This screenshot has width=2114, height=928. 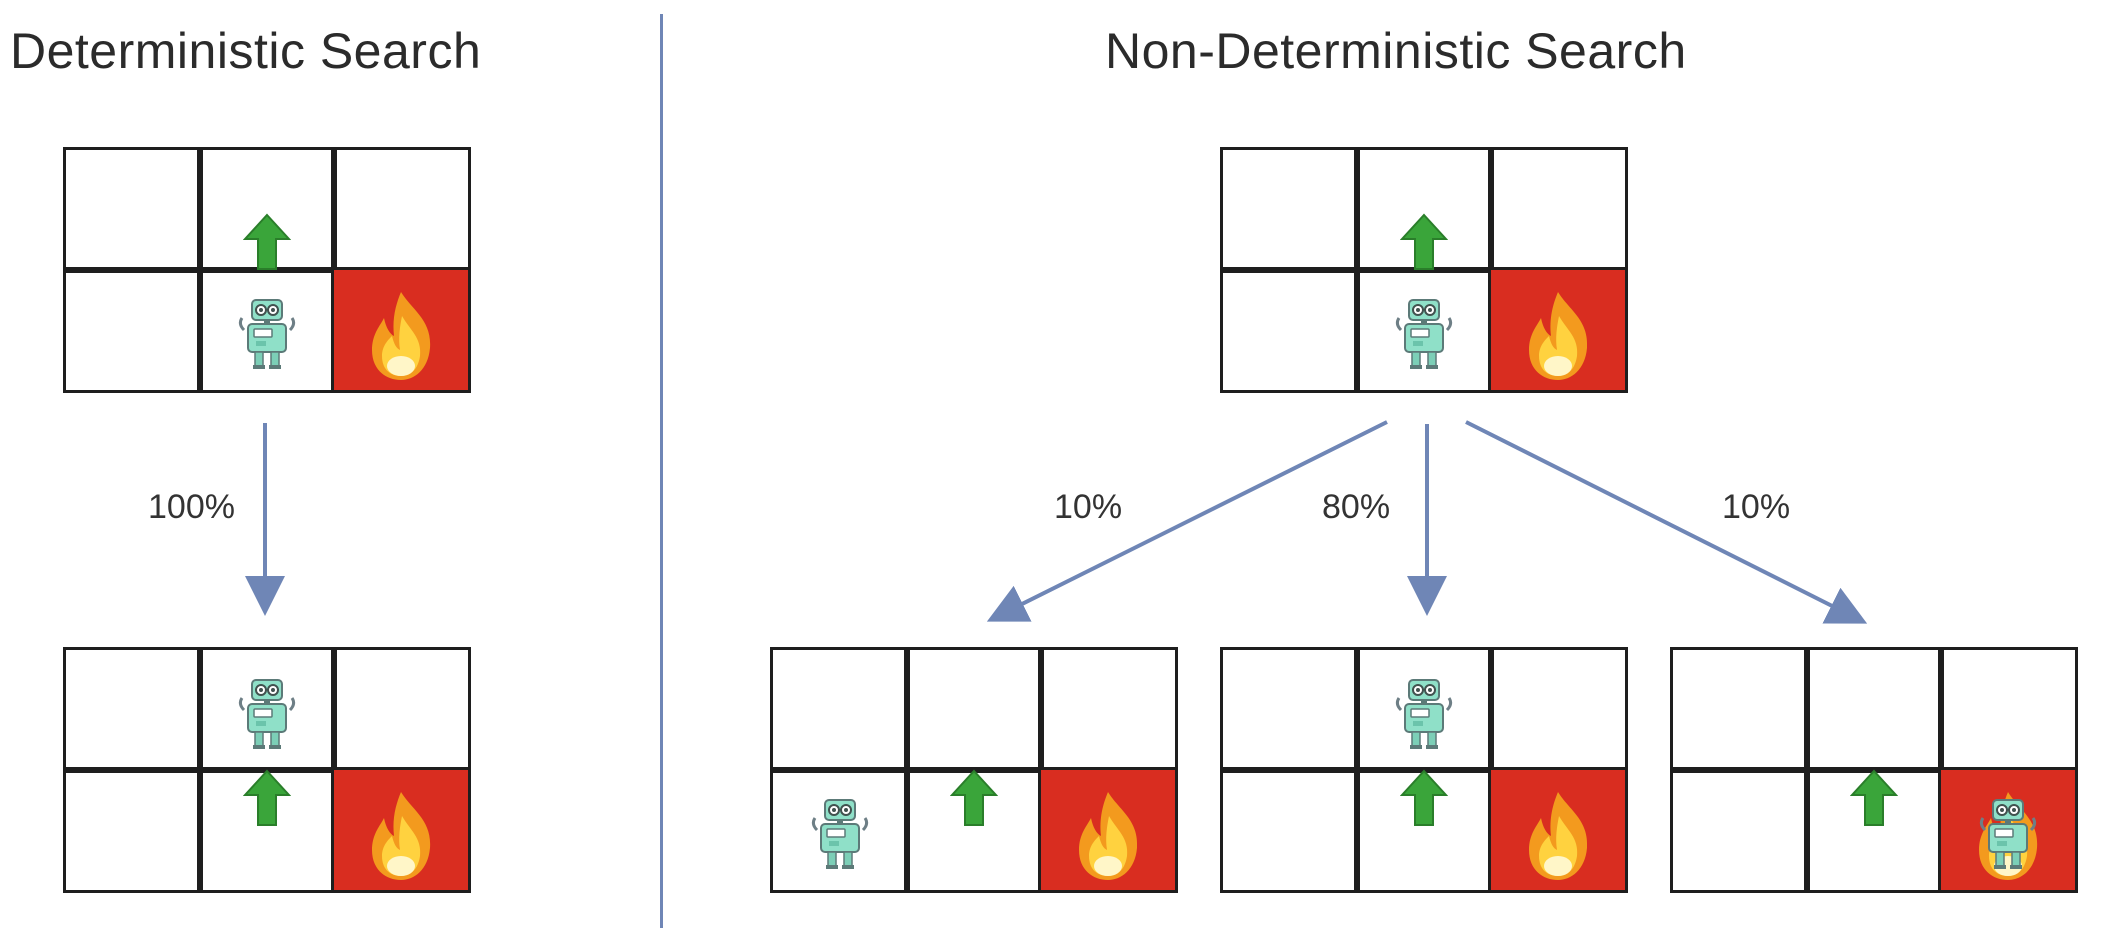 I want to click on grid-det-result, so click(x=267, y=770).